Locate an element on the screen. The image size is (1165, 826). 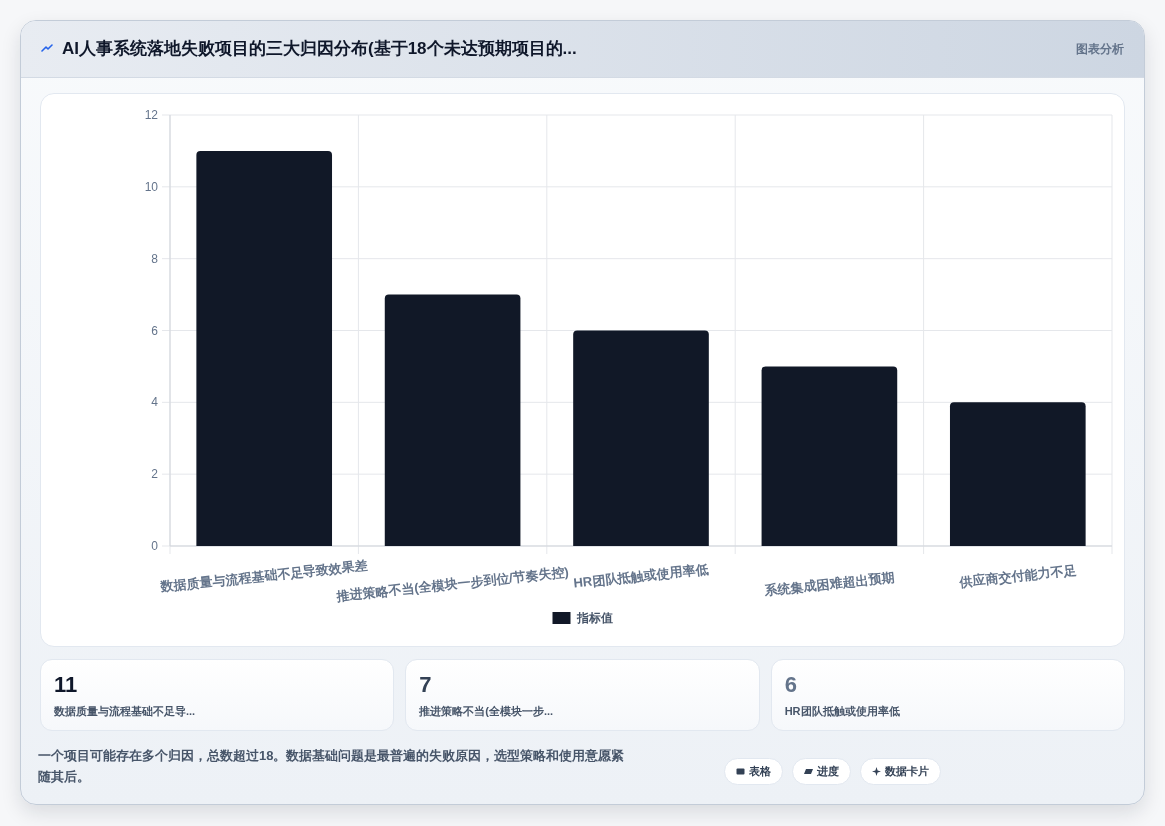
text: 数据卡片 is located at coordinates (907, 771).